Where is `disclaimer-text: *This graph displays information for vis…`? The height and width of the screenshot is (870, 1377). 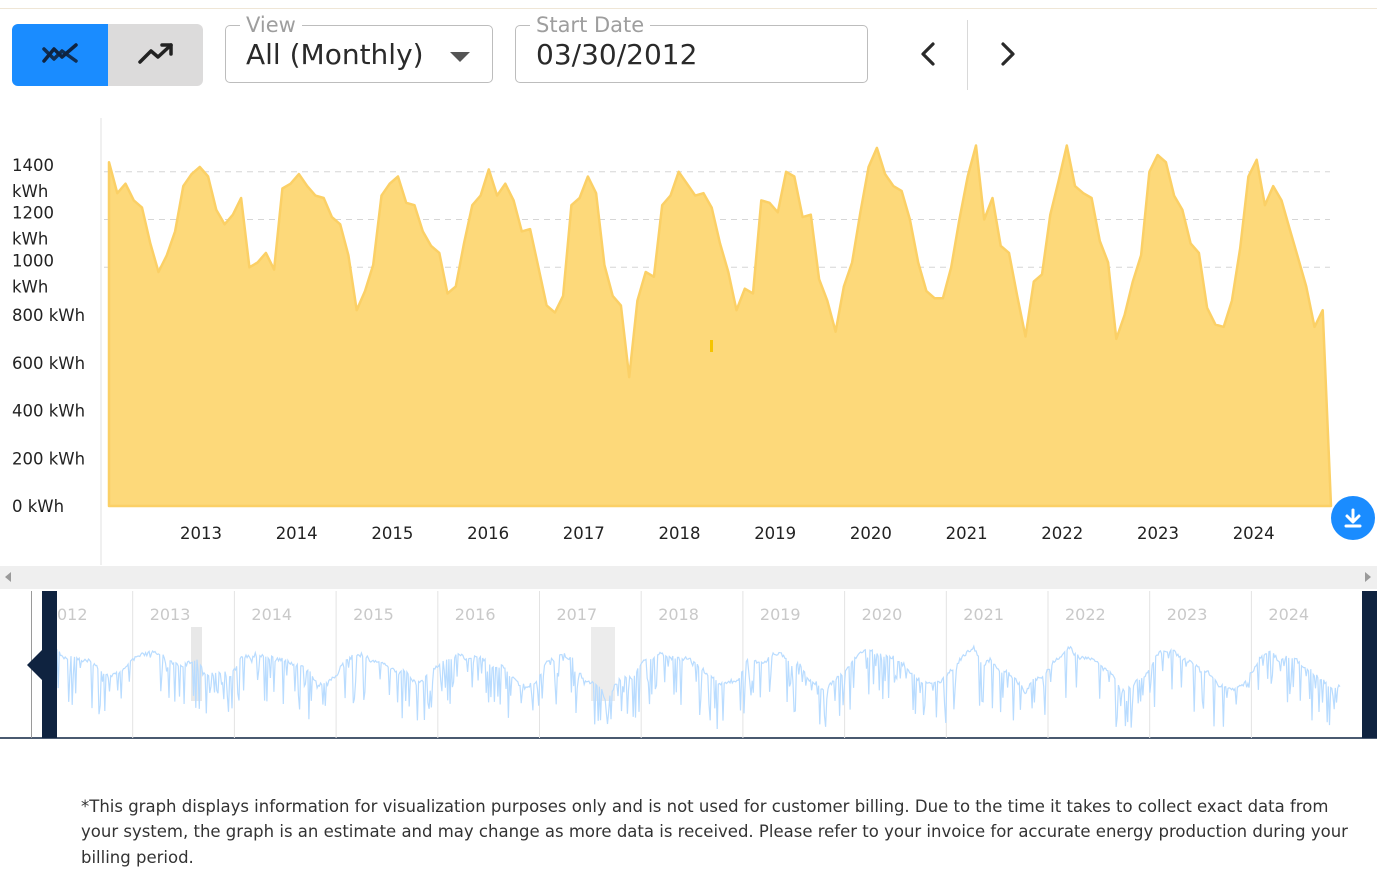 disclaimer-text: *This graph displays information for vis… is located at coordinates (718, 832).